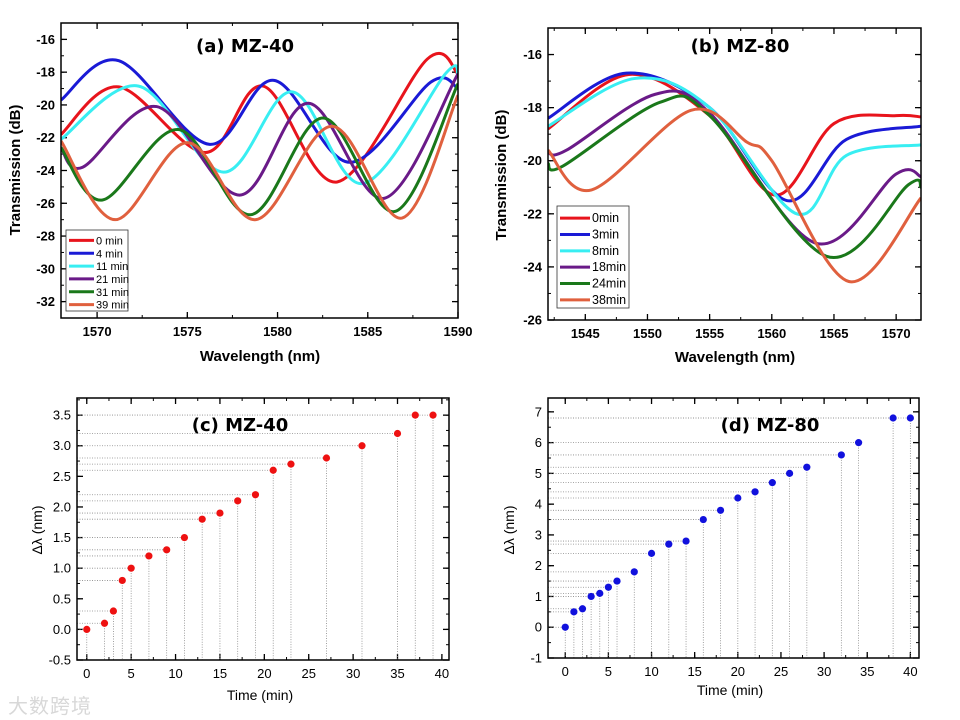 Image resolution: width=960 pixels, height=720 pixels. What do you see at coordinates (609, 284) in the screenshot?
I see `legend-label: 24min` at bounding box center [609, 284].